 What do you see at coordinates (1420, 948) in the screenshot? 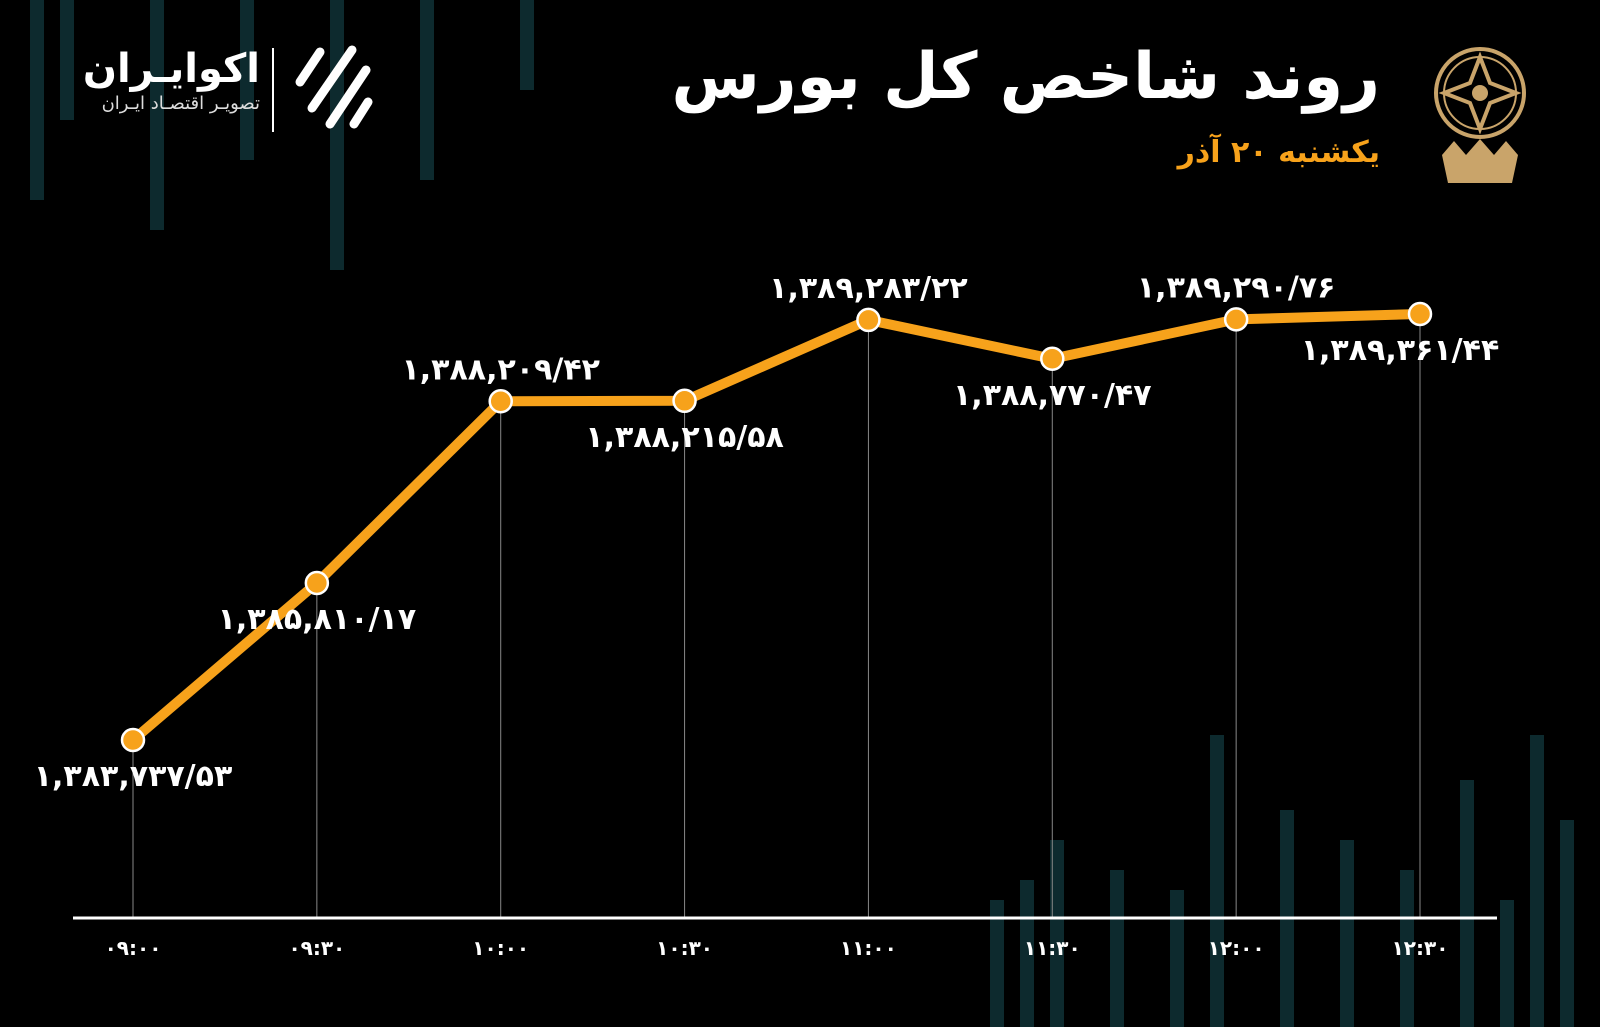
I see `x-tick-label: ۱۲:۳۰` at bounding box center [1420, 948].